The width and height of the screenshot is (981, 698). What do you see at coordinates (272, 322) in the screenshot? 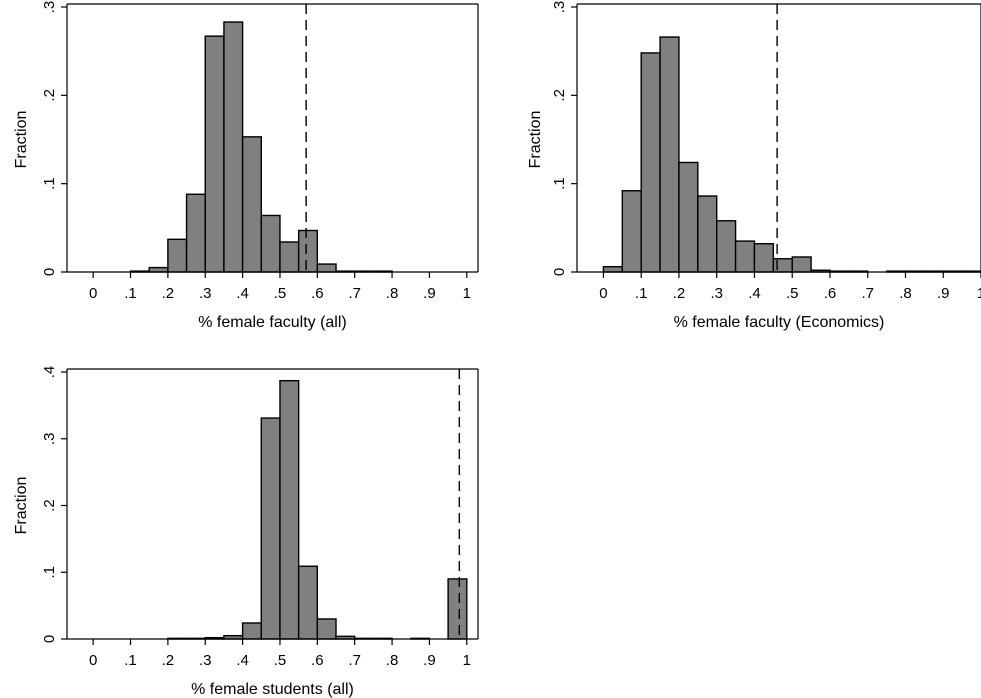
I see `x-axis-title: % female faculty (all)` at bounding box center [272, 322].